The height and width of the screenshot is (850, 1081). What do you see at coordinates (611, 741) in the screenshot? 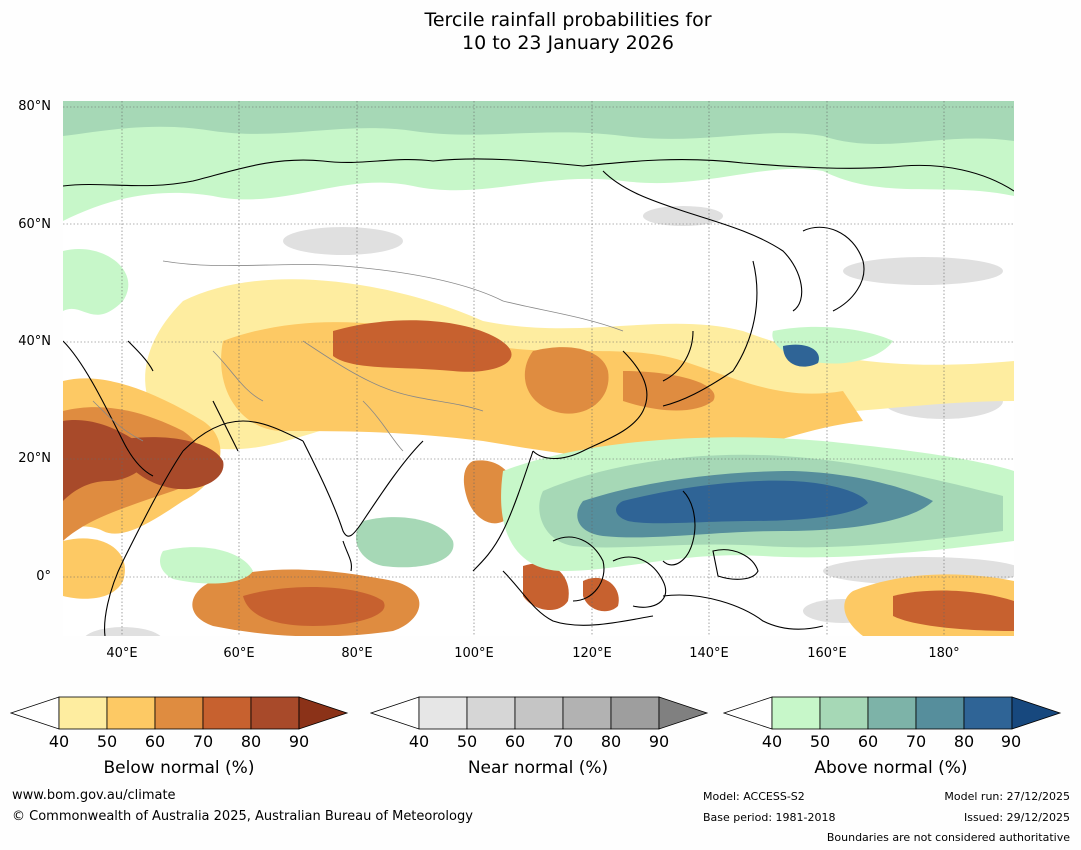
I see `near-tick-80: 80` at bounding box center [611, 741].